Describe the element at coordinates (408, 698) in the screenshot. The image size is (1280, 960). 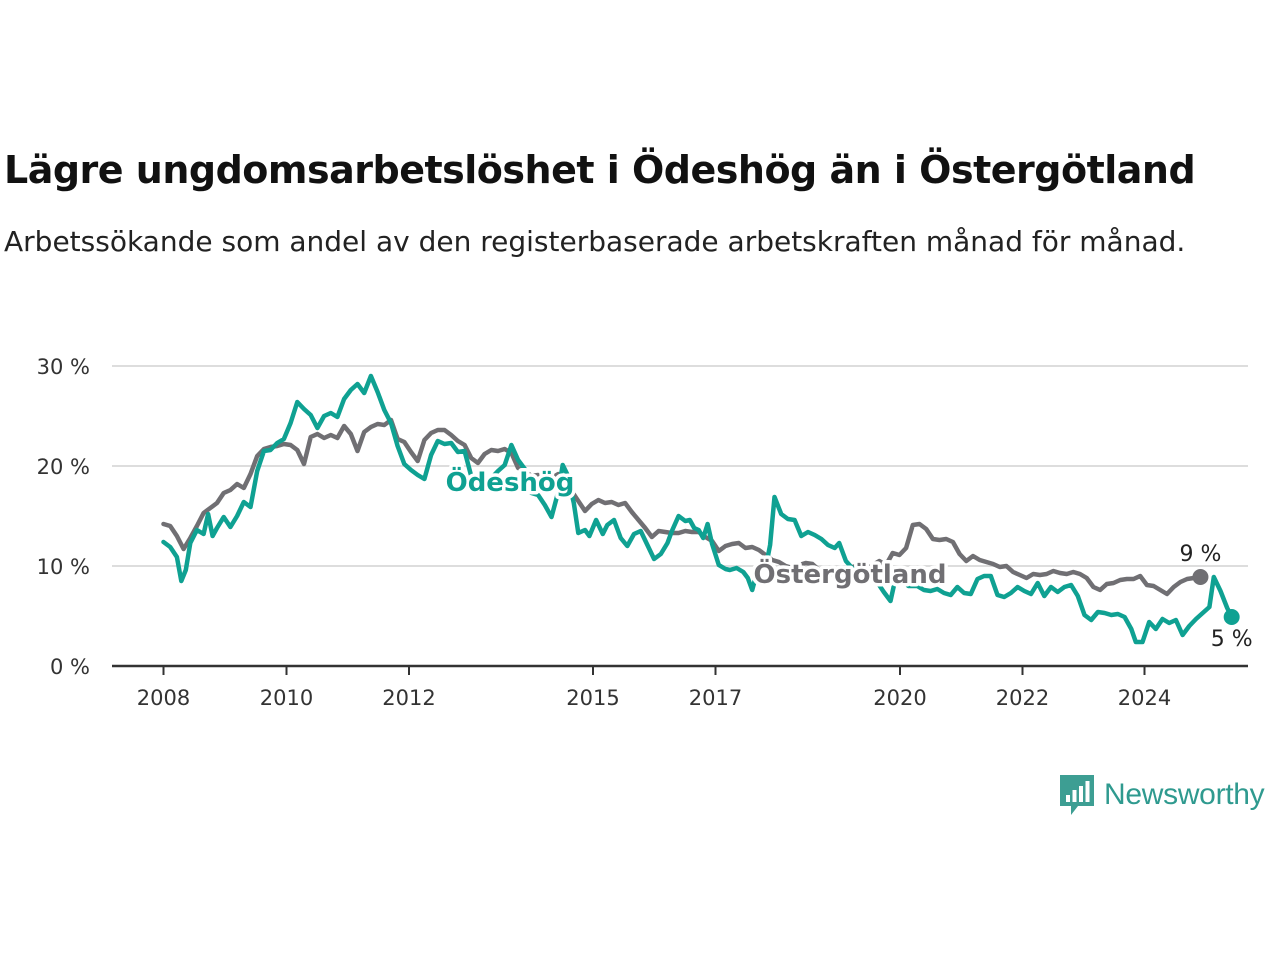
I see `x-tick-label: 2012` at that location.